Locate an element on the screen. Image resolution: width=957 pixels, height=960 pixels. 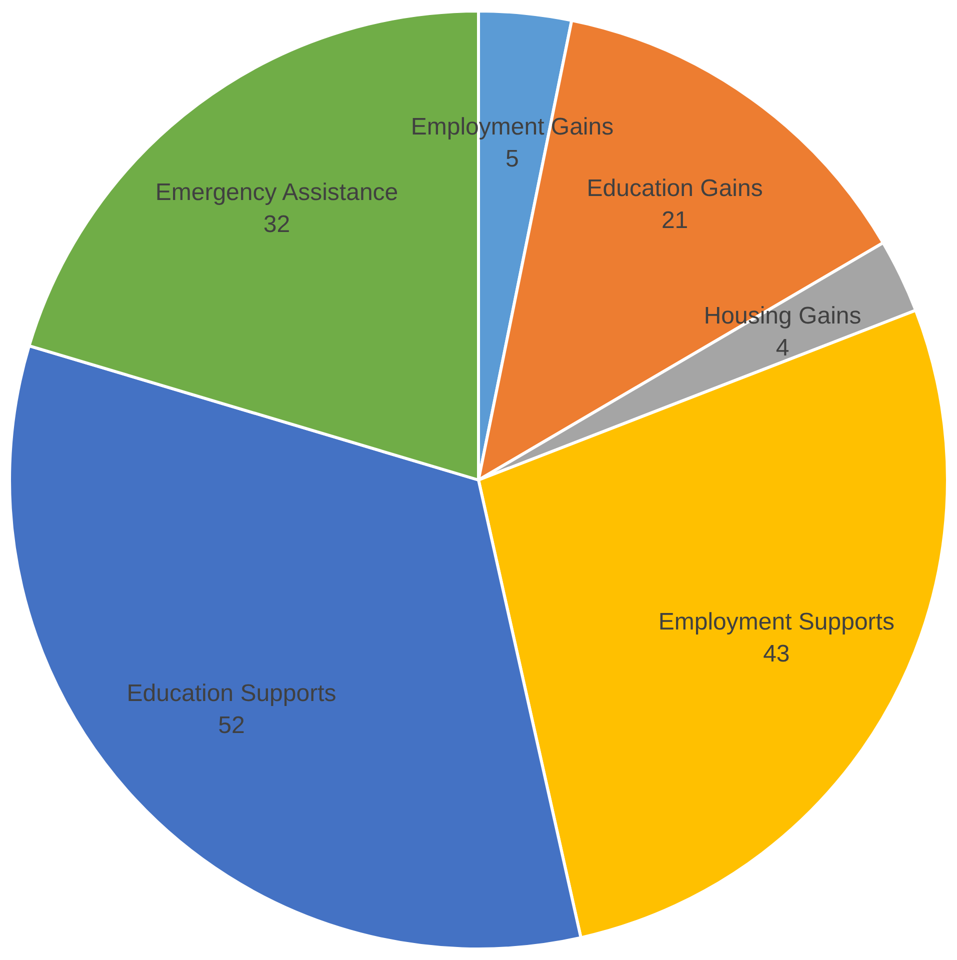
slice-label: Employment Gains is located at coordinates (512, 127).